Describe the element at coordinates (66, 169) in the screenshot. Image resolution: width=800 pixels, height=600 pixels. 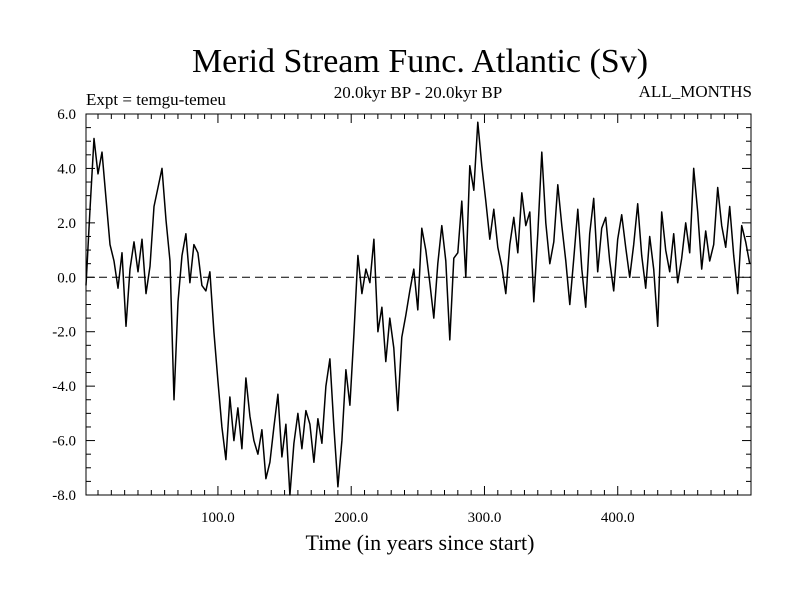
I see `y-tick-label: 4.0` at that location.